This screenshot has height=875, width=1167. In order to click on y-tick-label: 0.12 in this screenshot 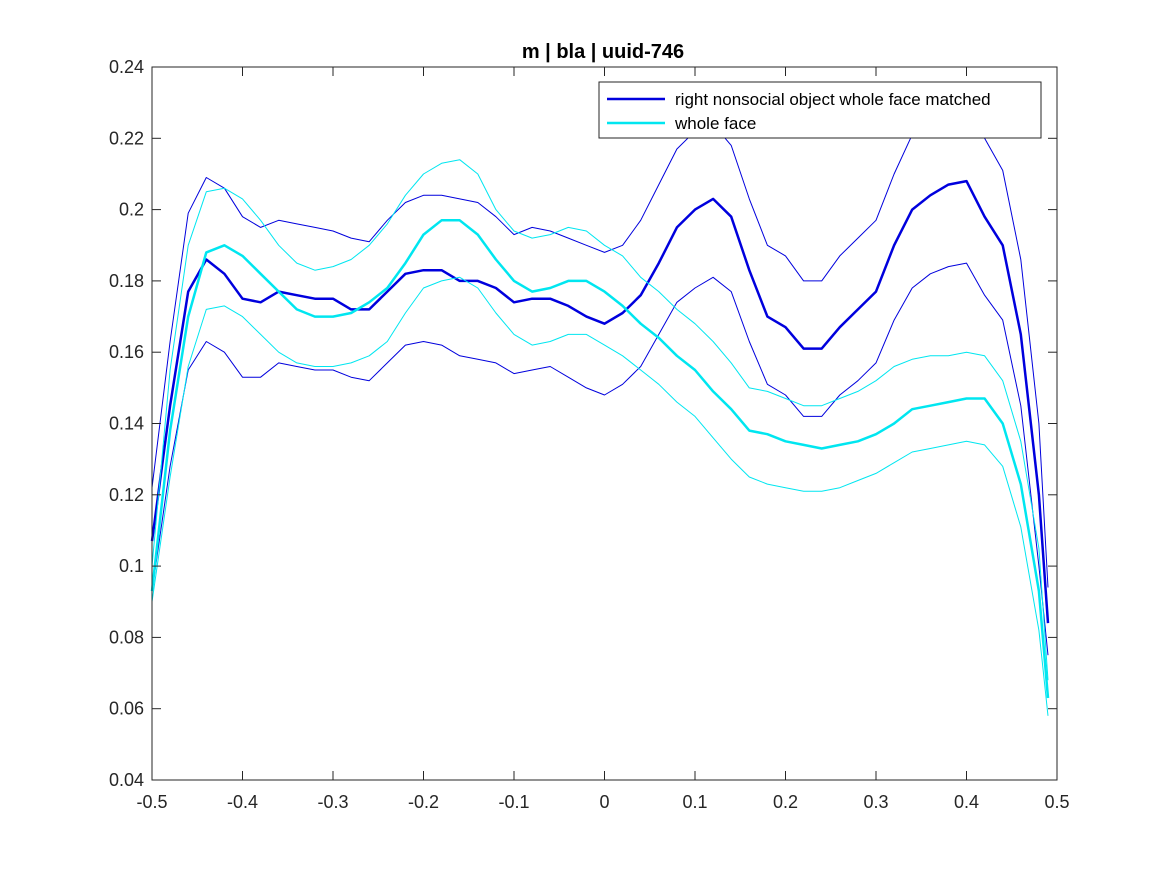, I will do `click(126, 495)`.